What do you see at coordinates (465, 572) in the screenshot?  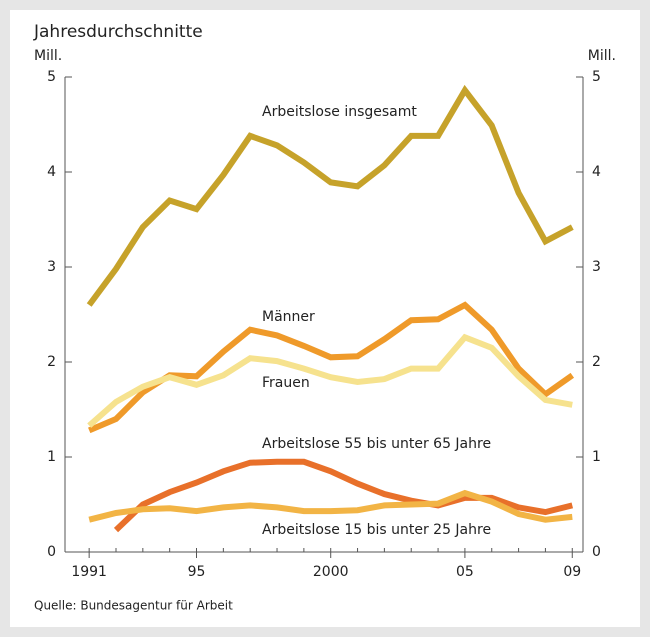 I see `x-tick-label: 05` at bounding box center [465, 572].